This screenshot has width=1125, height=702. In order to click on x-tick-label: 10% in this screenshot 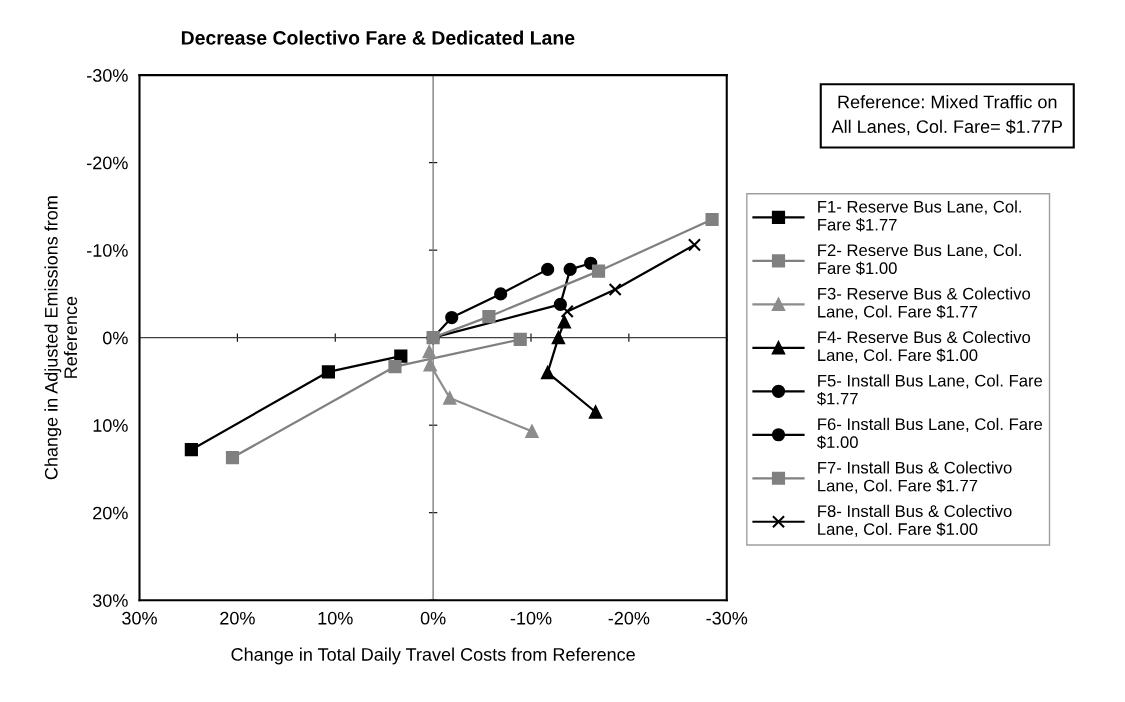, I will do `click(335, 618)`.